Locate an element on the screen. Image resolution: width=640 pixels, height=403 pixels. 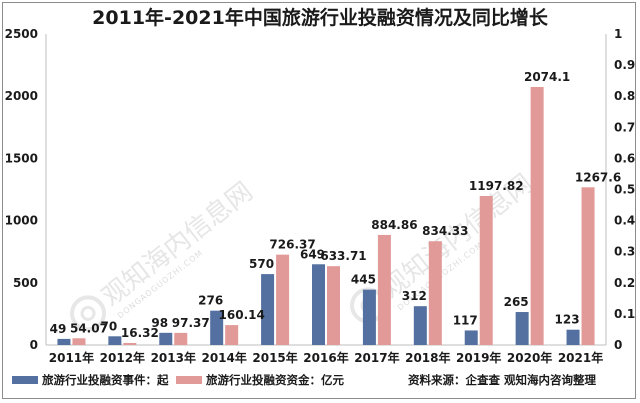
left-tick-label: 1500 is located at coordinates (21, 158).